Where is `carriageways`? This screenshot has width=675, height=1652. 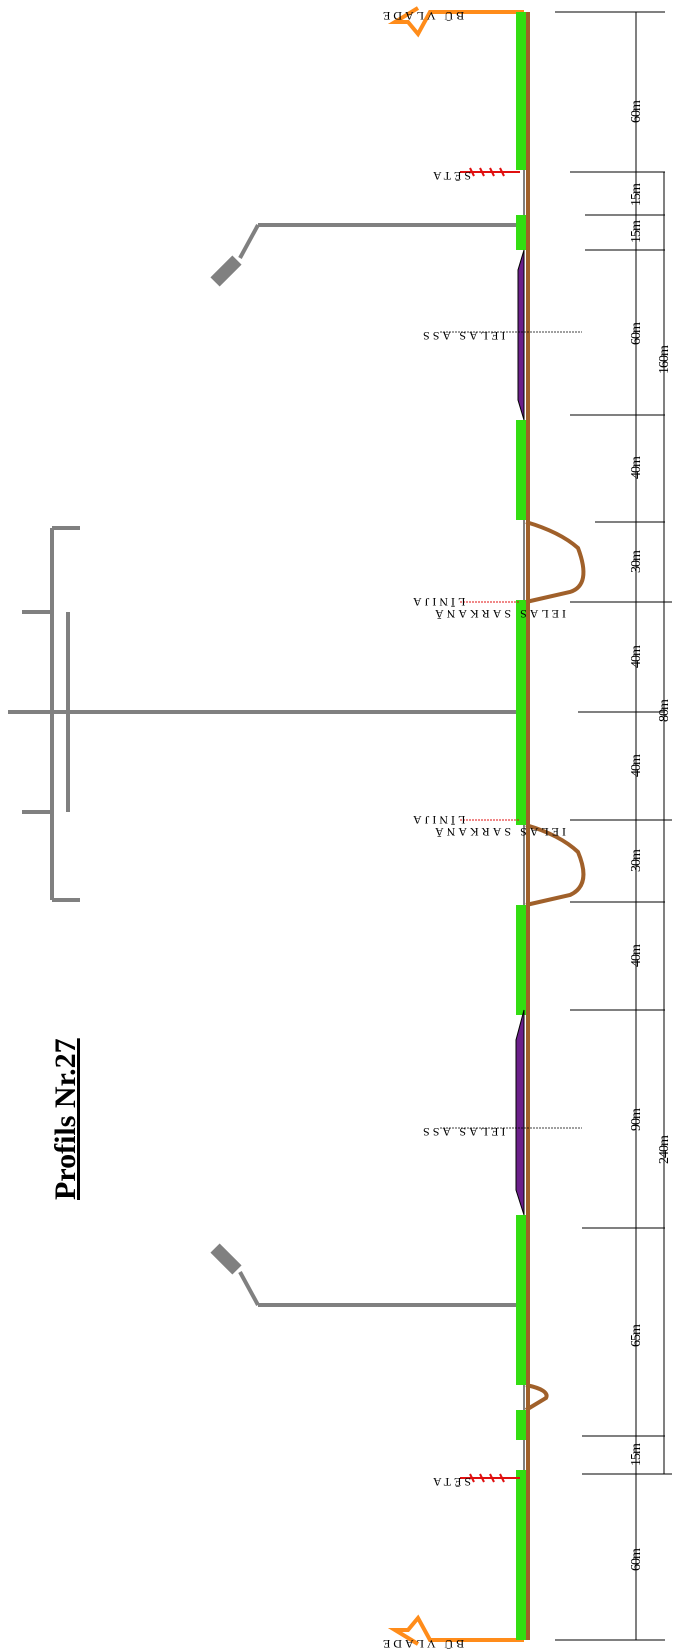
carriageways is located at coordinates (520, 732).